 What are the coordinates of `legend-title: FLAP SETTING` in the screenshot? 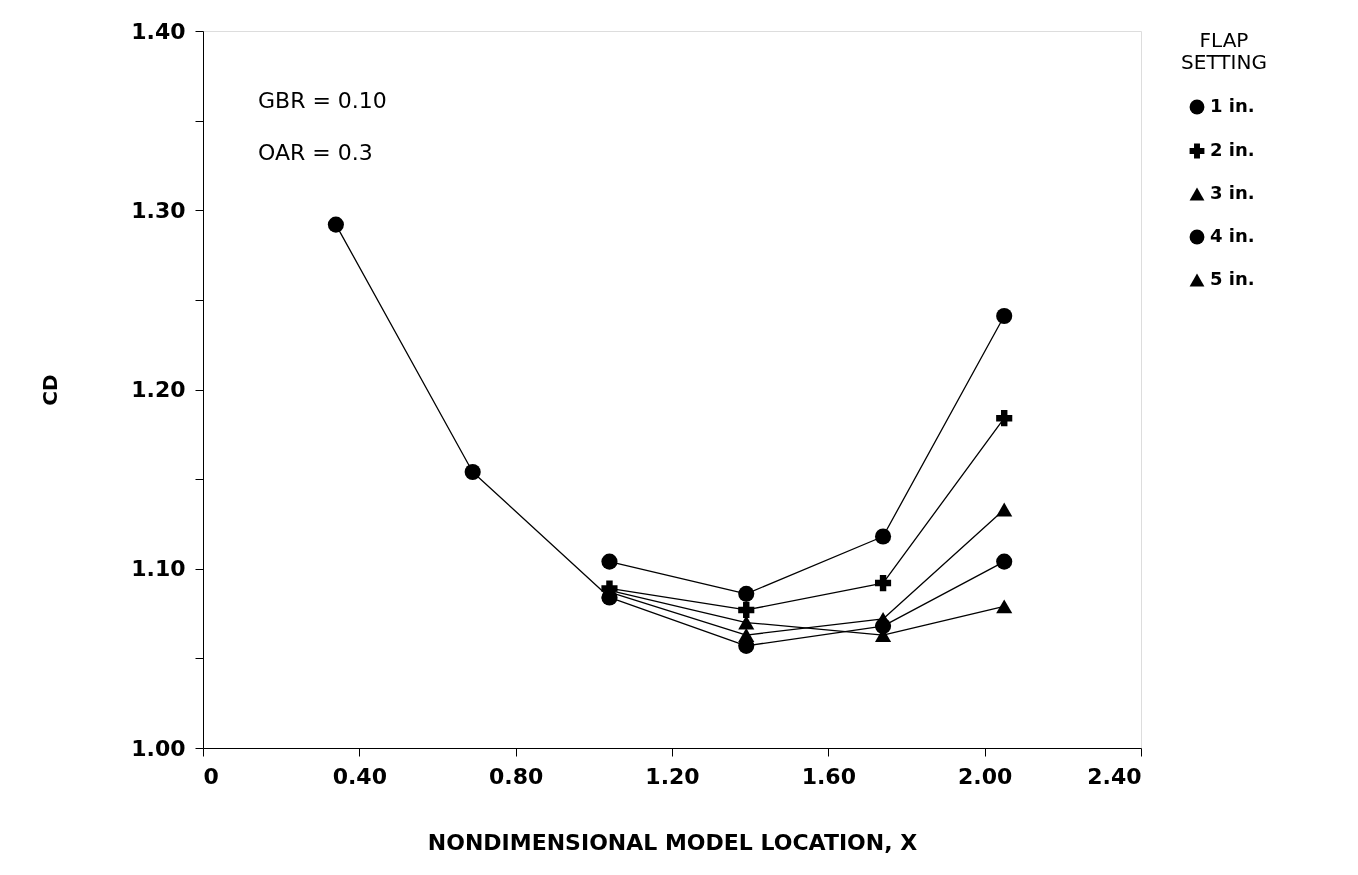 It's located at (1224, 51).